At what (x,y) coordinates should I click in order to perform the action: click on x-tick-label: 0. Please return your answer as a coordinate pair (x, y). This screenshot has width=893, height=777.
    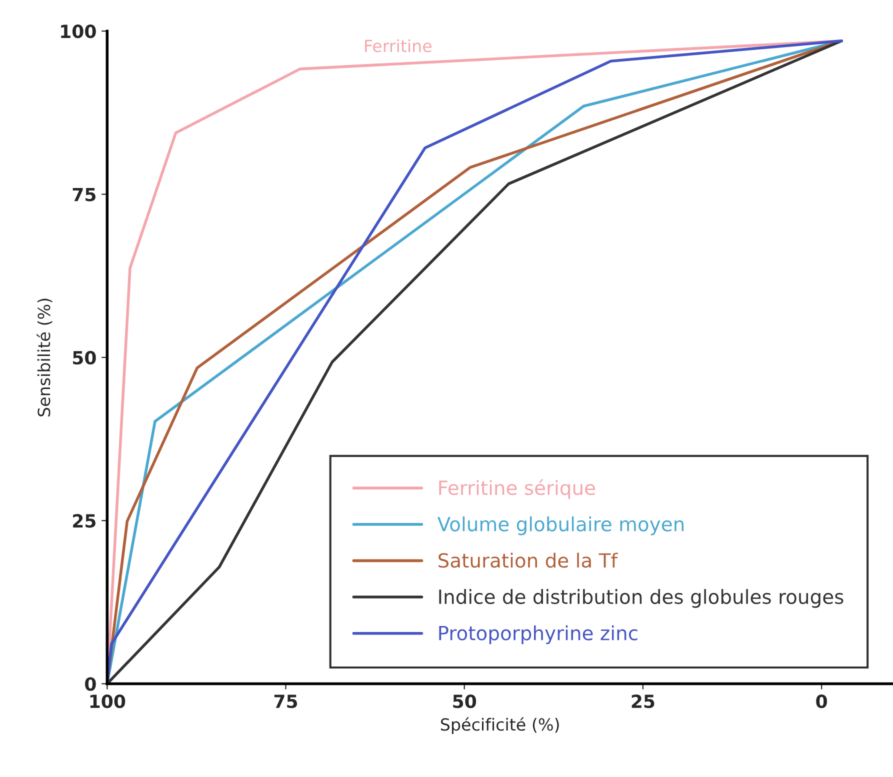
    Looking at the image, I should click on (821, 701).